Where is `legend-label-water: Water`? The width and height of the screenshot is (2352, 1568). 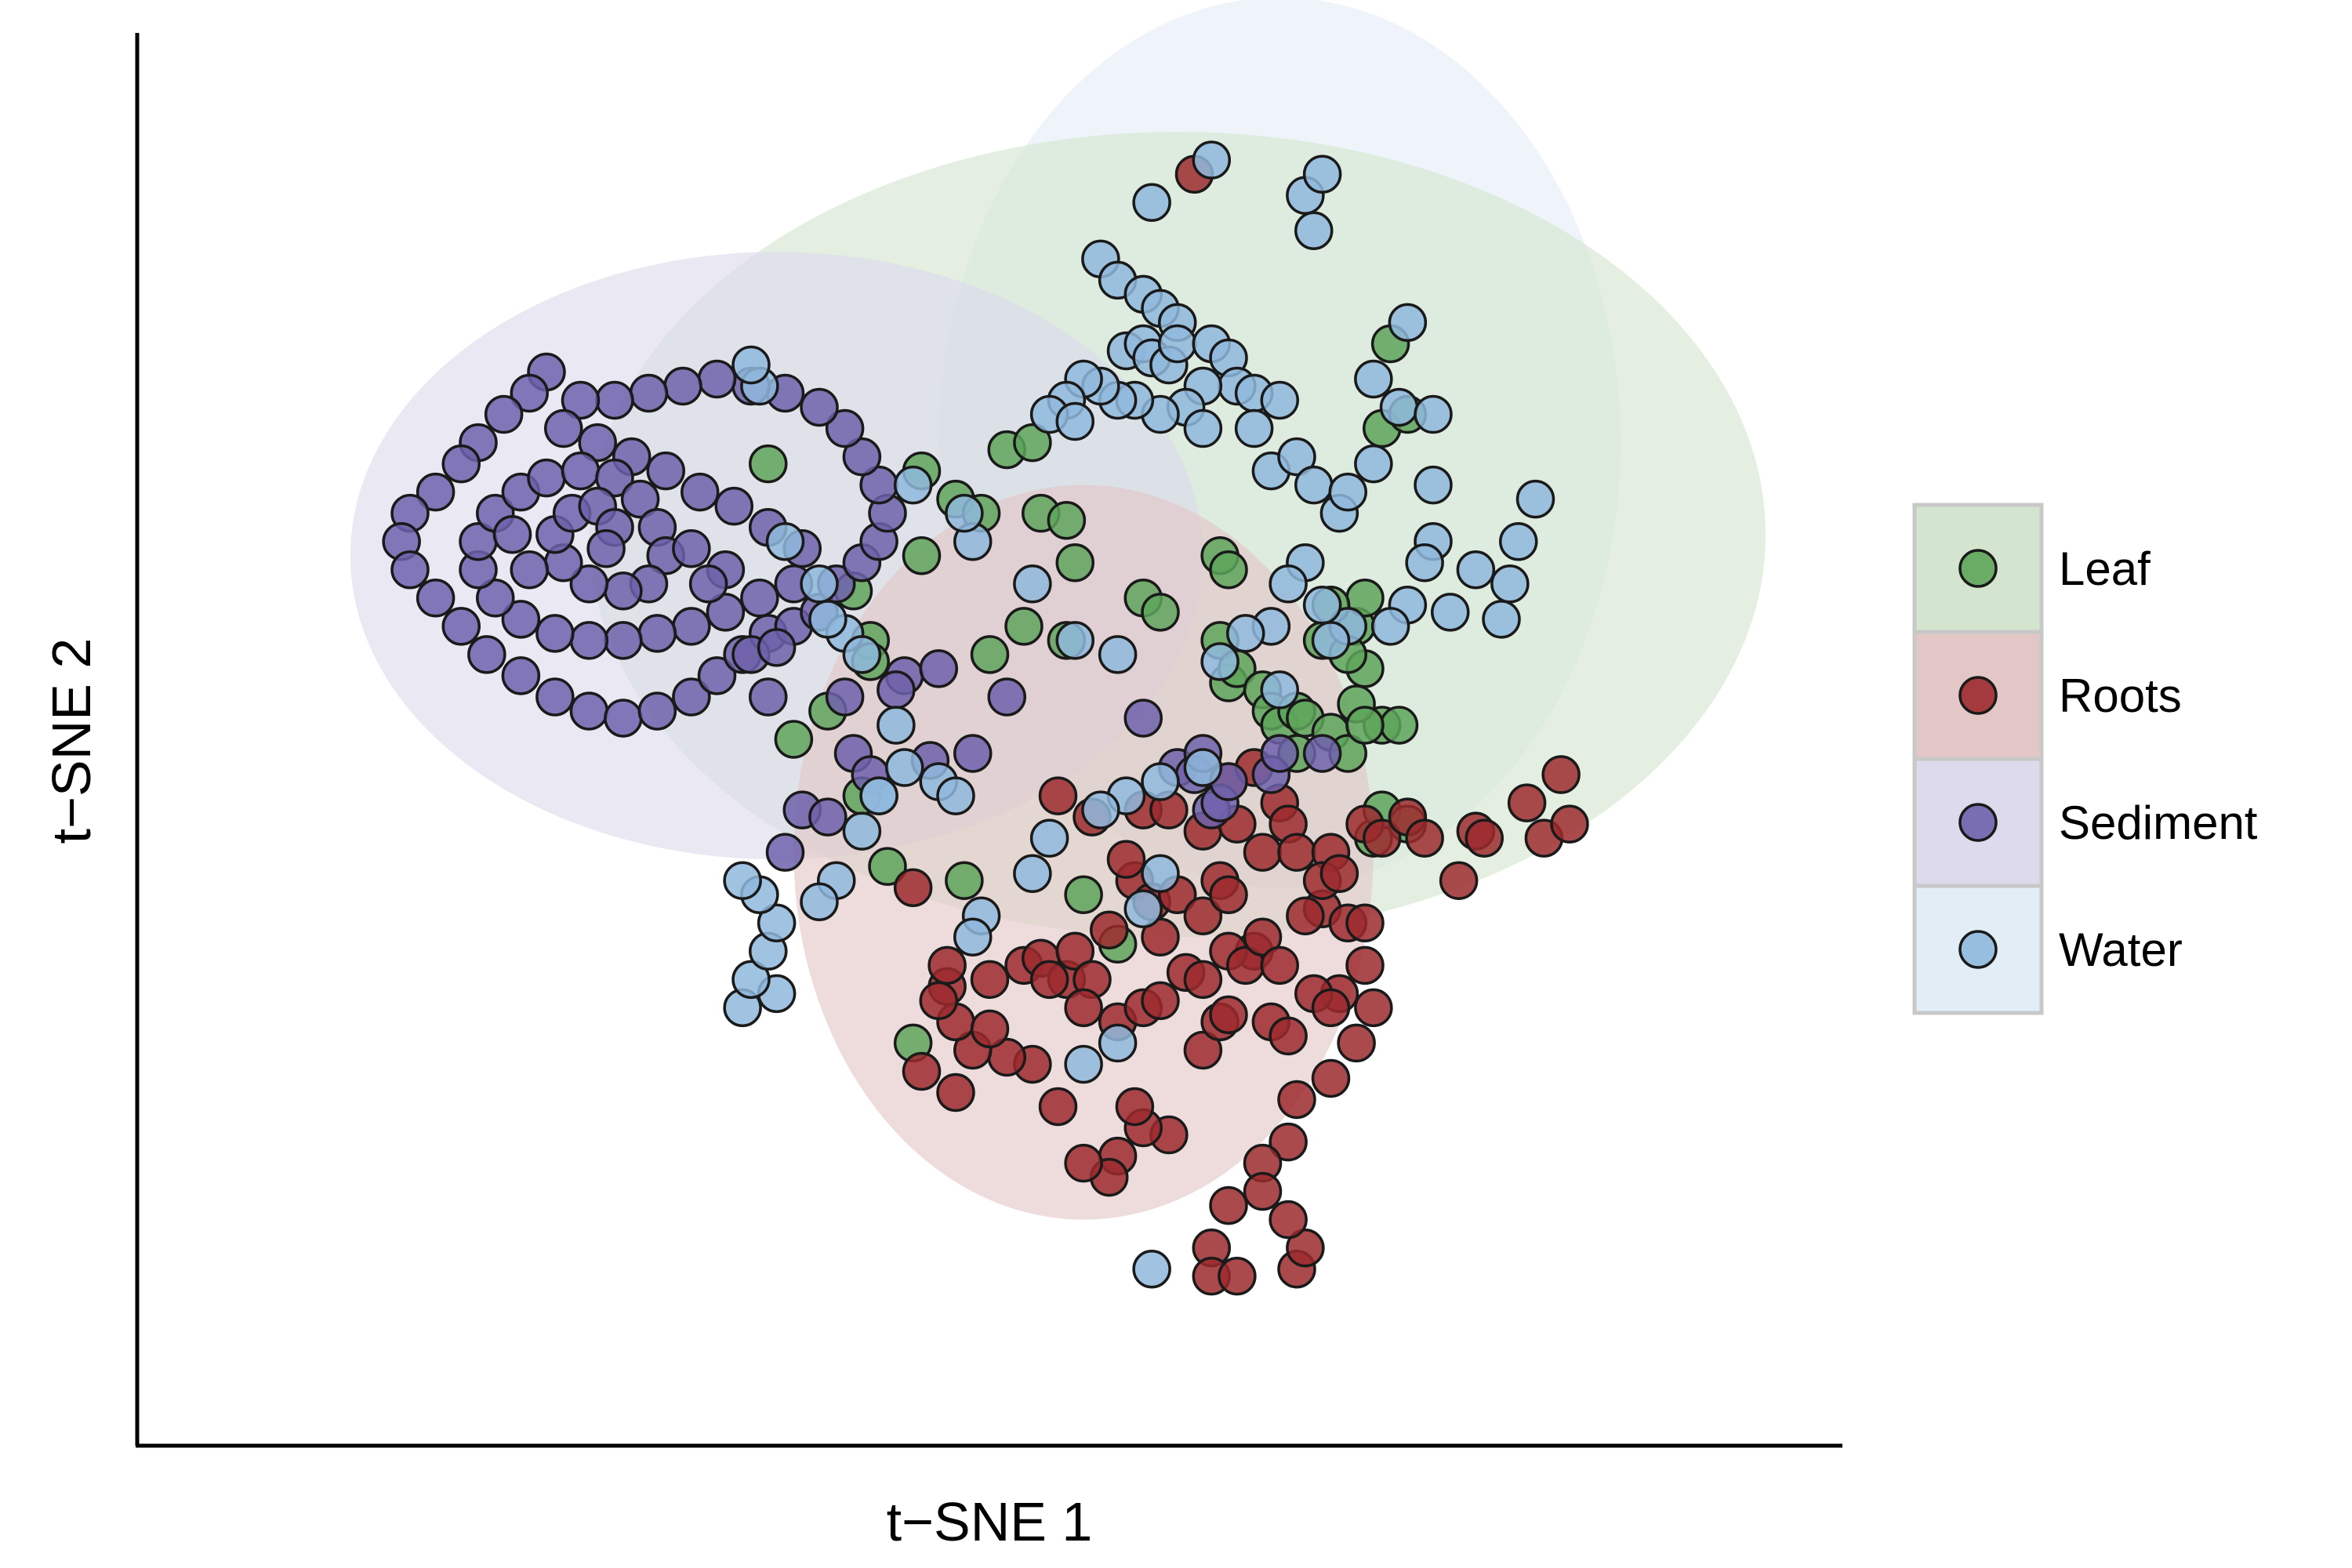
legend-label-water: Water is located at coordinates (2121, 950).